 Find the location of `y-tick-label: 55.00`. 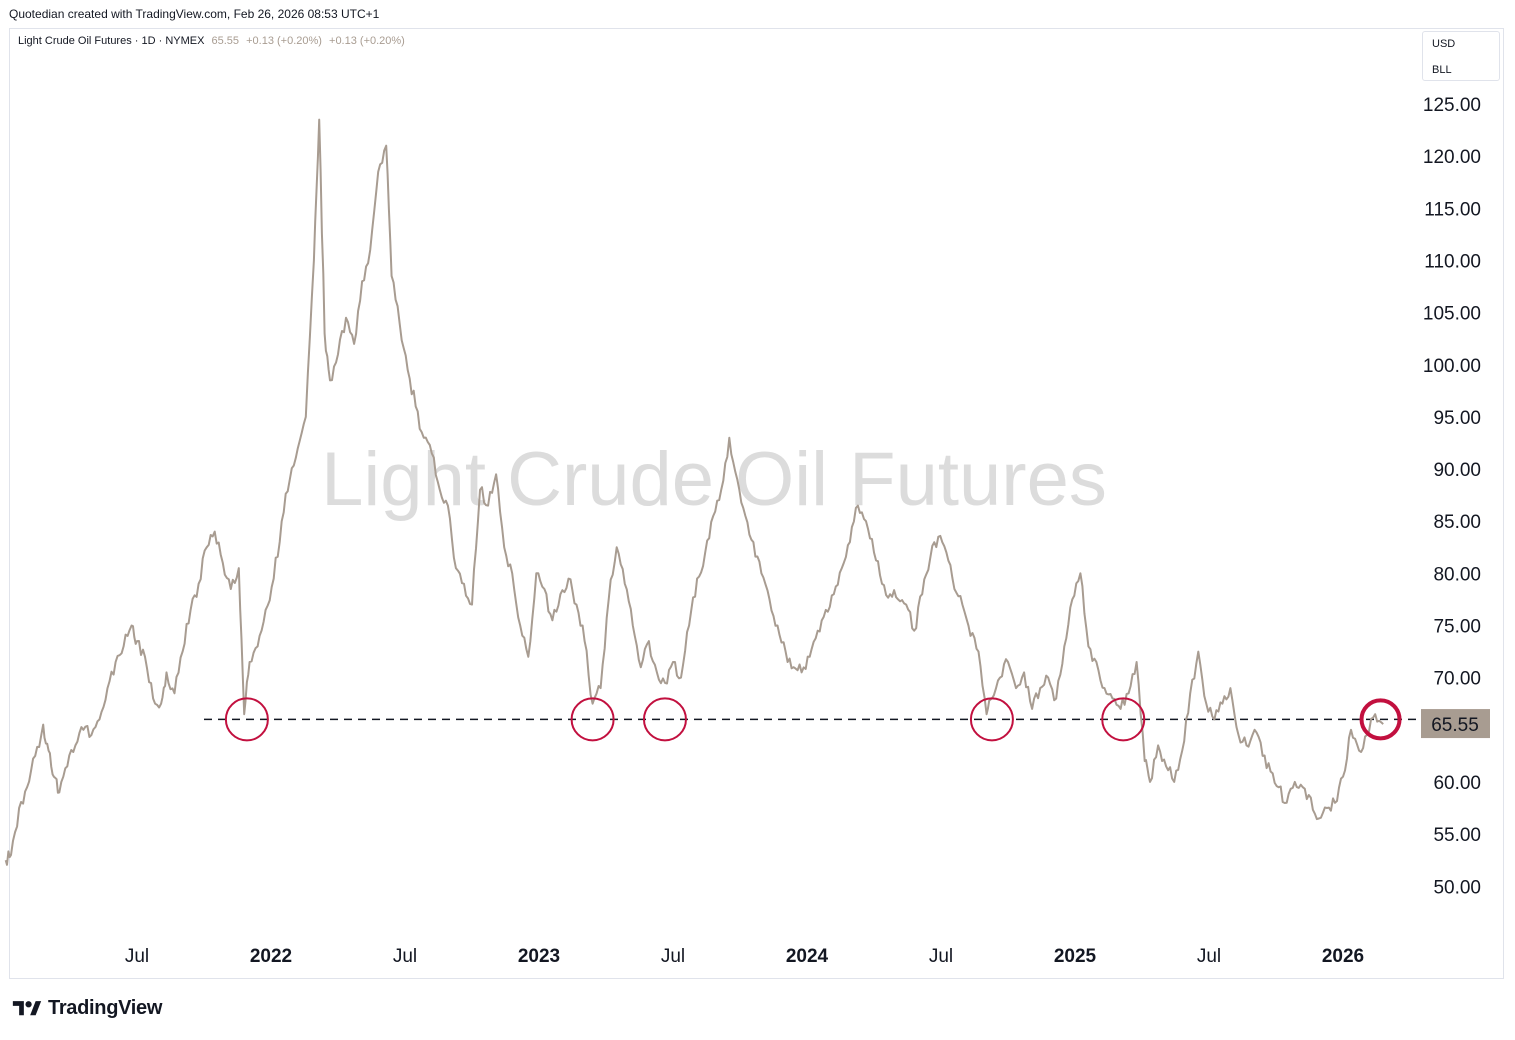

y-tick-label: 55.00 is located at coordinates (1457, 835).